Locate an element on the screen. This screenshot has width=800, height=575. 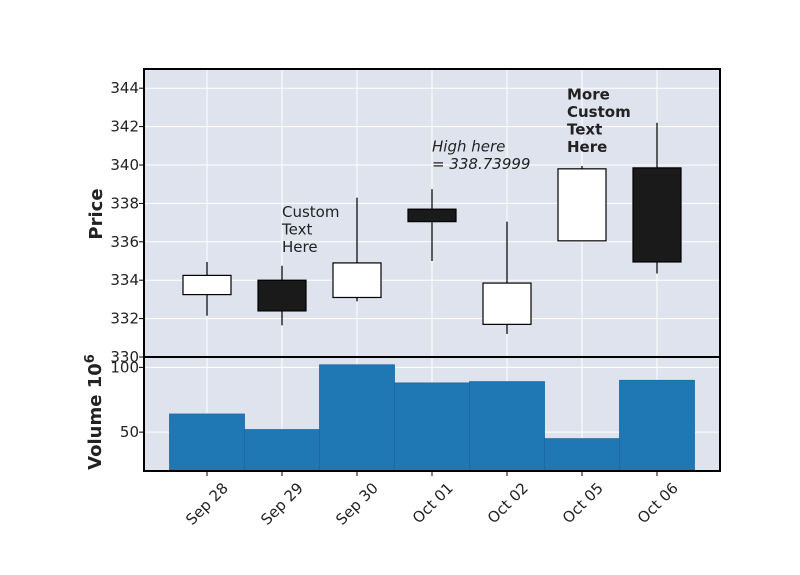
x-tick-label: Oct 01 is located at coordinates (433, 503).